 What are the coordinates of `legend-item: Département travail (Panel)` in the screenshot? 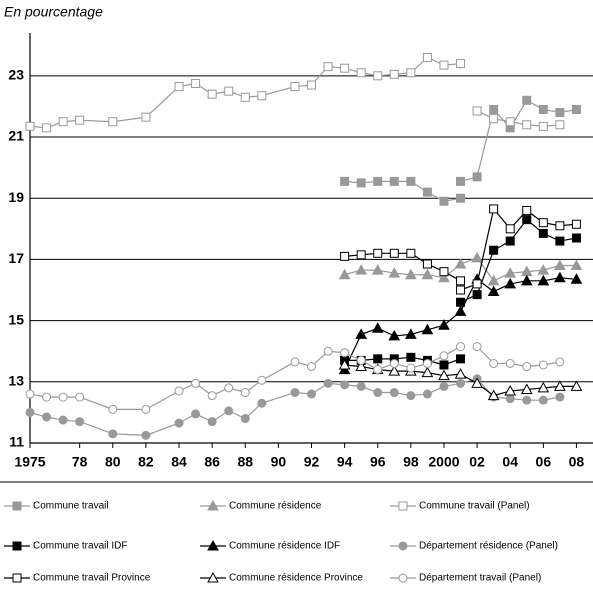 It's located at (465, 578).